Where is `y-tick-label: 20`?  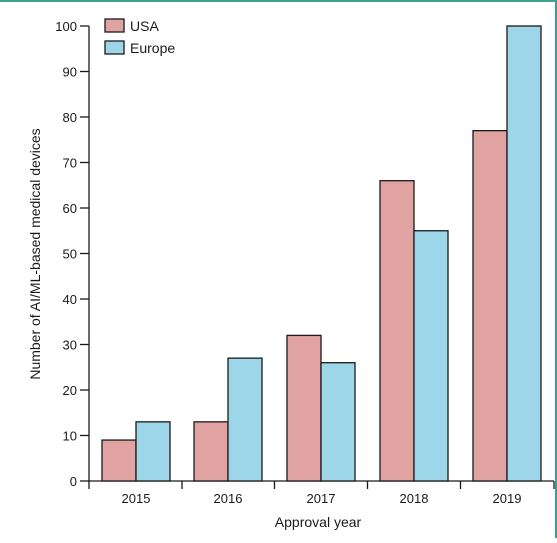 y-tick-label: 20 is located at coordinates (70, 390).